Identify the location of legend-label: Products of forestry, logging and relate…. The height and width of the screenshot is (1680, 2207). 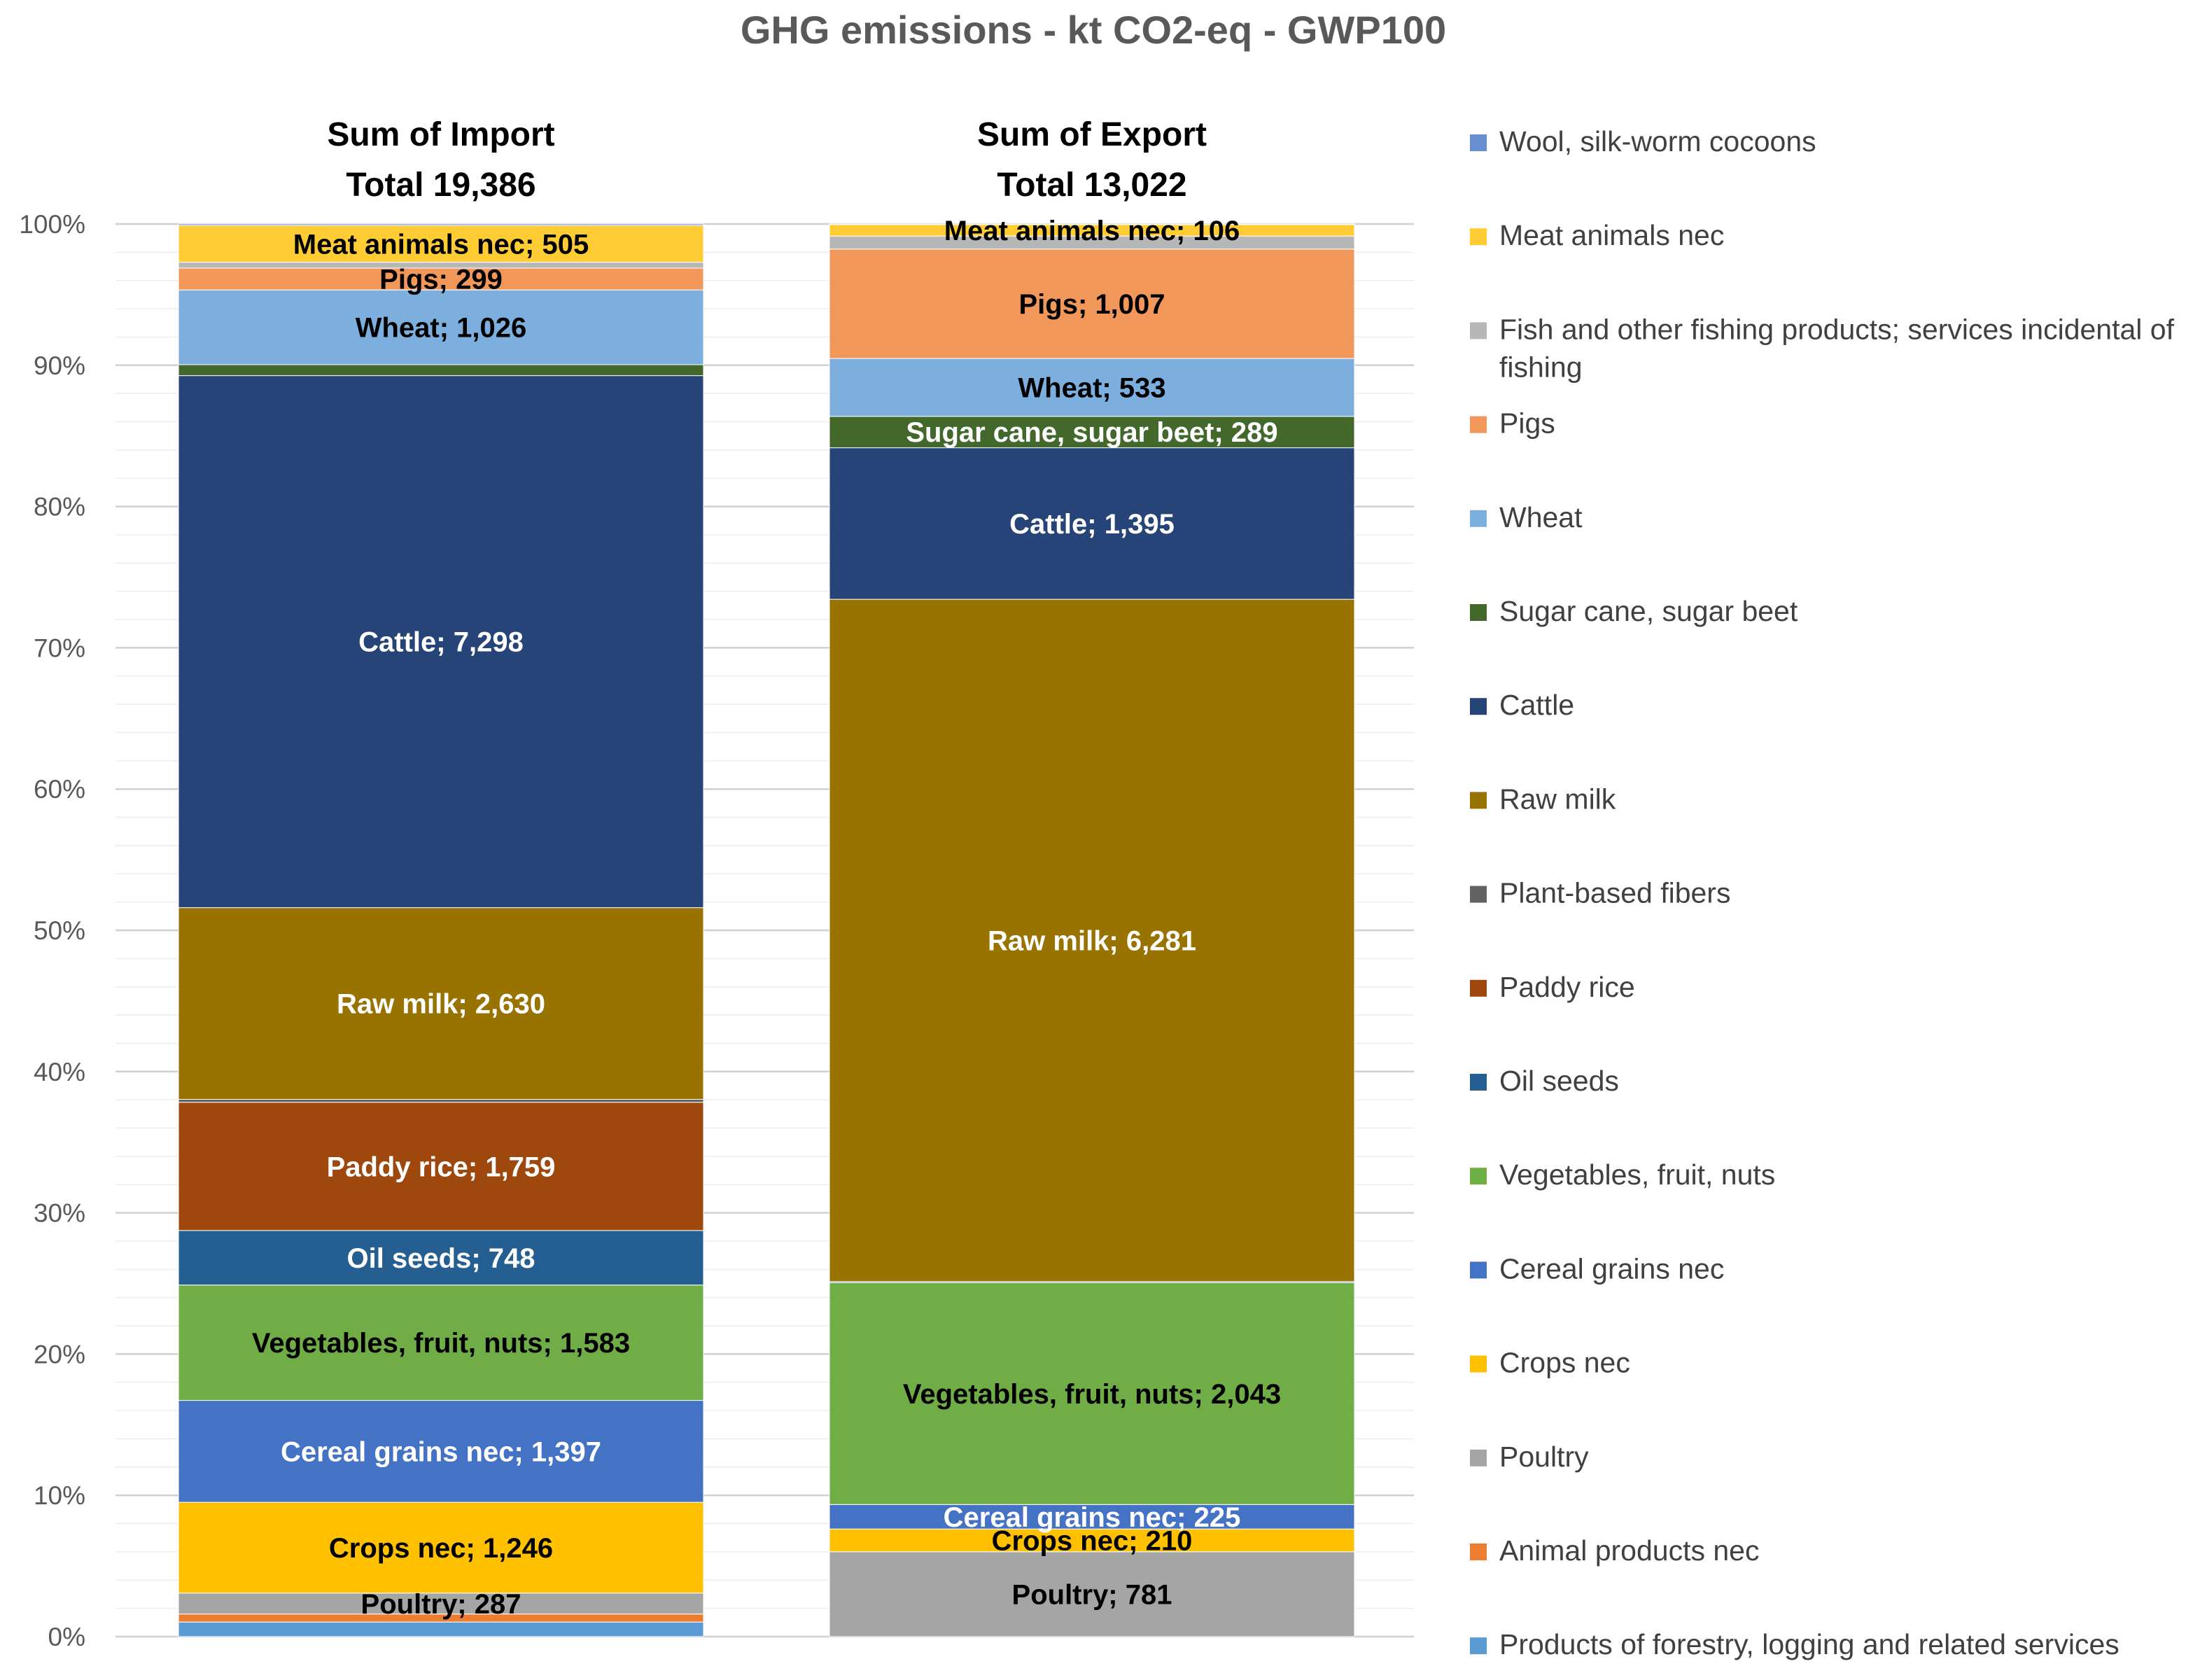
(1809, 1644).